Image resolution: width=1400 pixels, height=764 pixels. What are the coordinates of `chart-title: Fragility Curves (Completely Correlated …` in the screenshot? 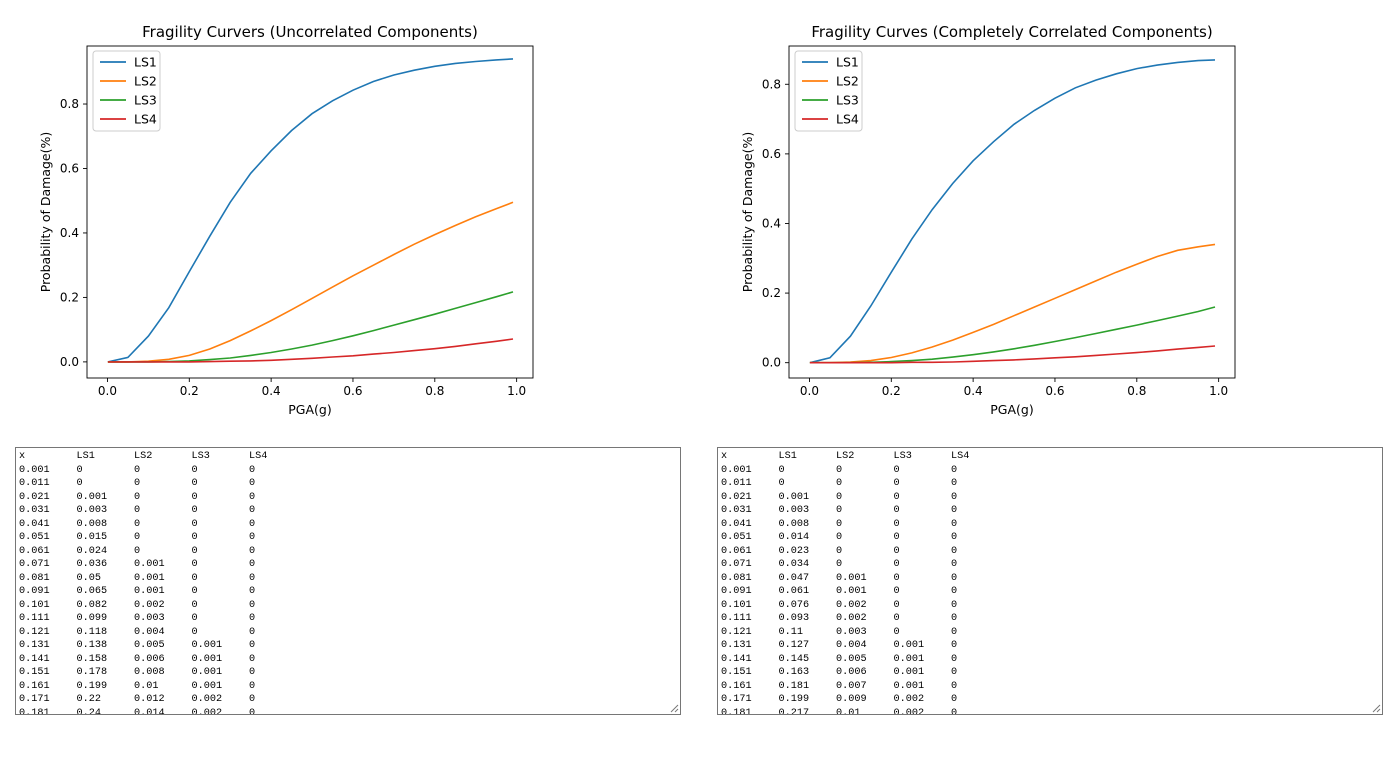 It's located at (1011, 32).